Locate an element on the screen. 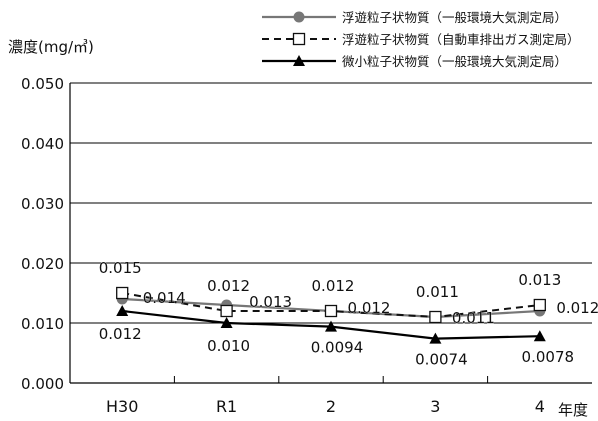 This screenshot has height=421, width=598. y-tick-labels: 0.000 0.010 0.020 0.030 0.040 0.050 is located at coordinates (42, 234).